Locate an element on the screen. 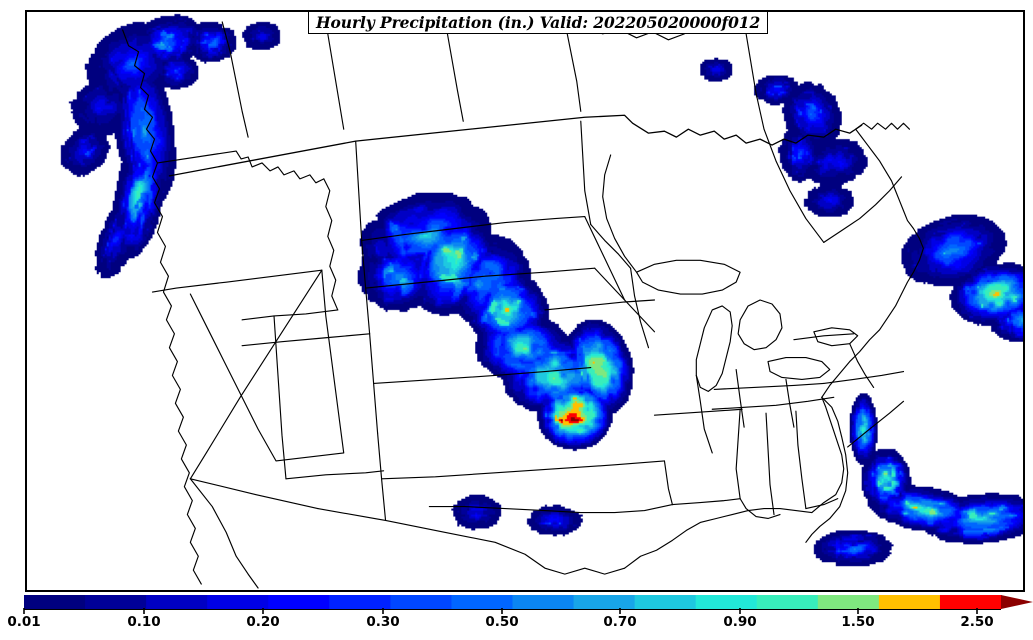 This screenshot has width=1033, height=640. border-on-qc is located at coordinates (784, 132).